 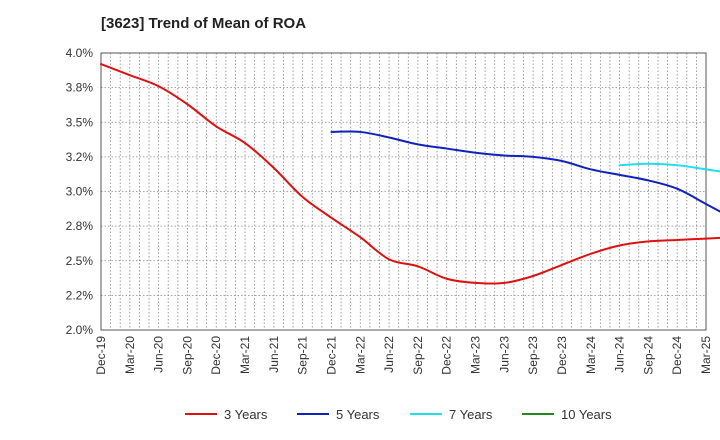 What do you see at coordinates (303, 355) in the screenshot?
I see `x-tick-label: Sep-21` at bounding box center [303, 355].